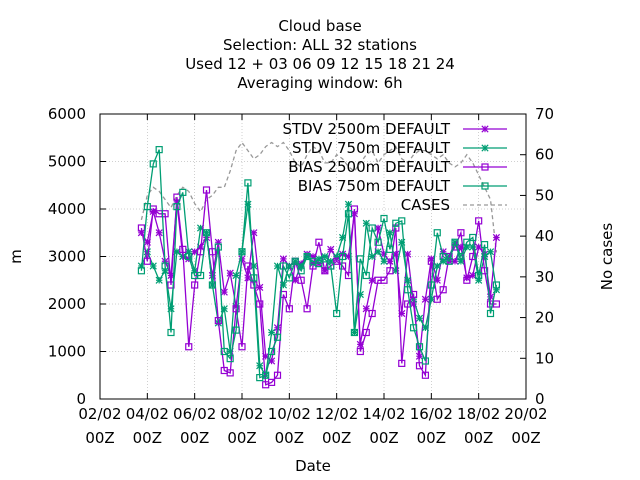  What do you see at coordinates (371, 148) in the screenshot?
I see `legend-label: STDV 750m DEFAULT` at bounding box center [371, 148].